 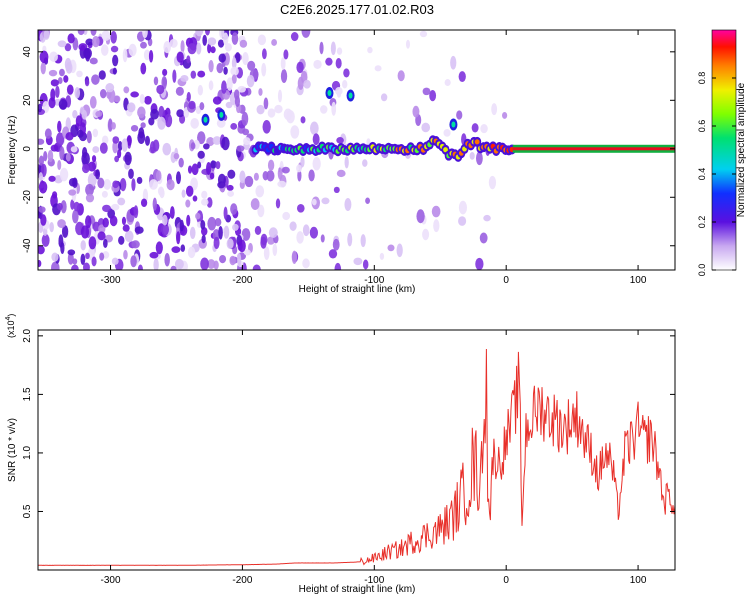 I want to click on colorbar-gradient, so click(x=724, y=150).